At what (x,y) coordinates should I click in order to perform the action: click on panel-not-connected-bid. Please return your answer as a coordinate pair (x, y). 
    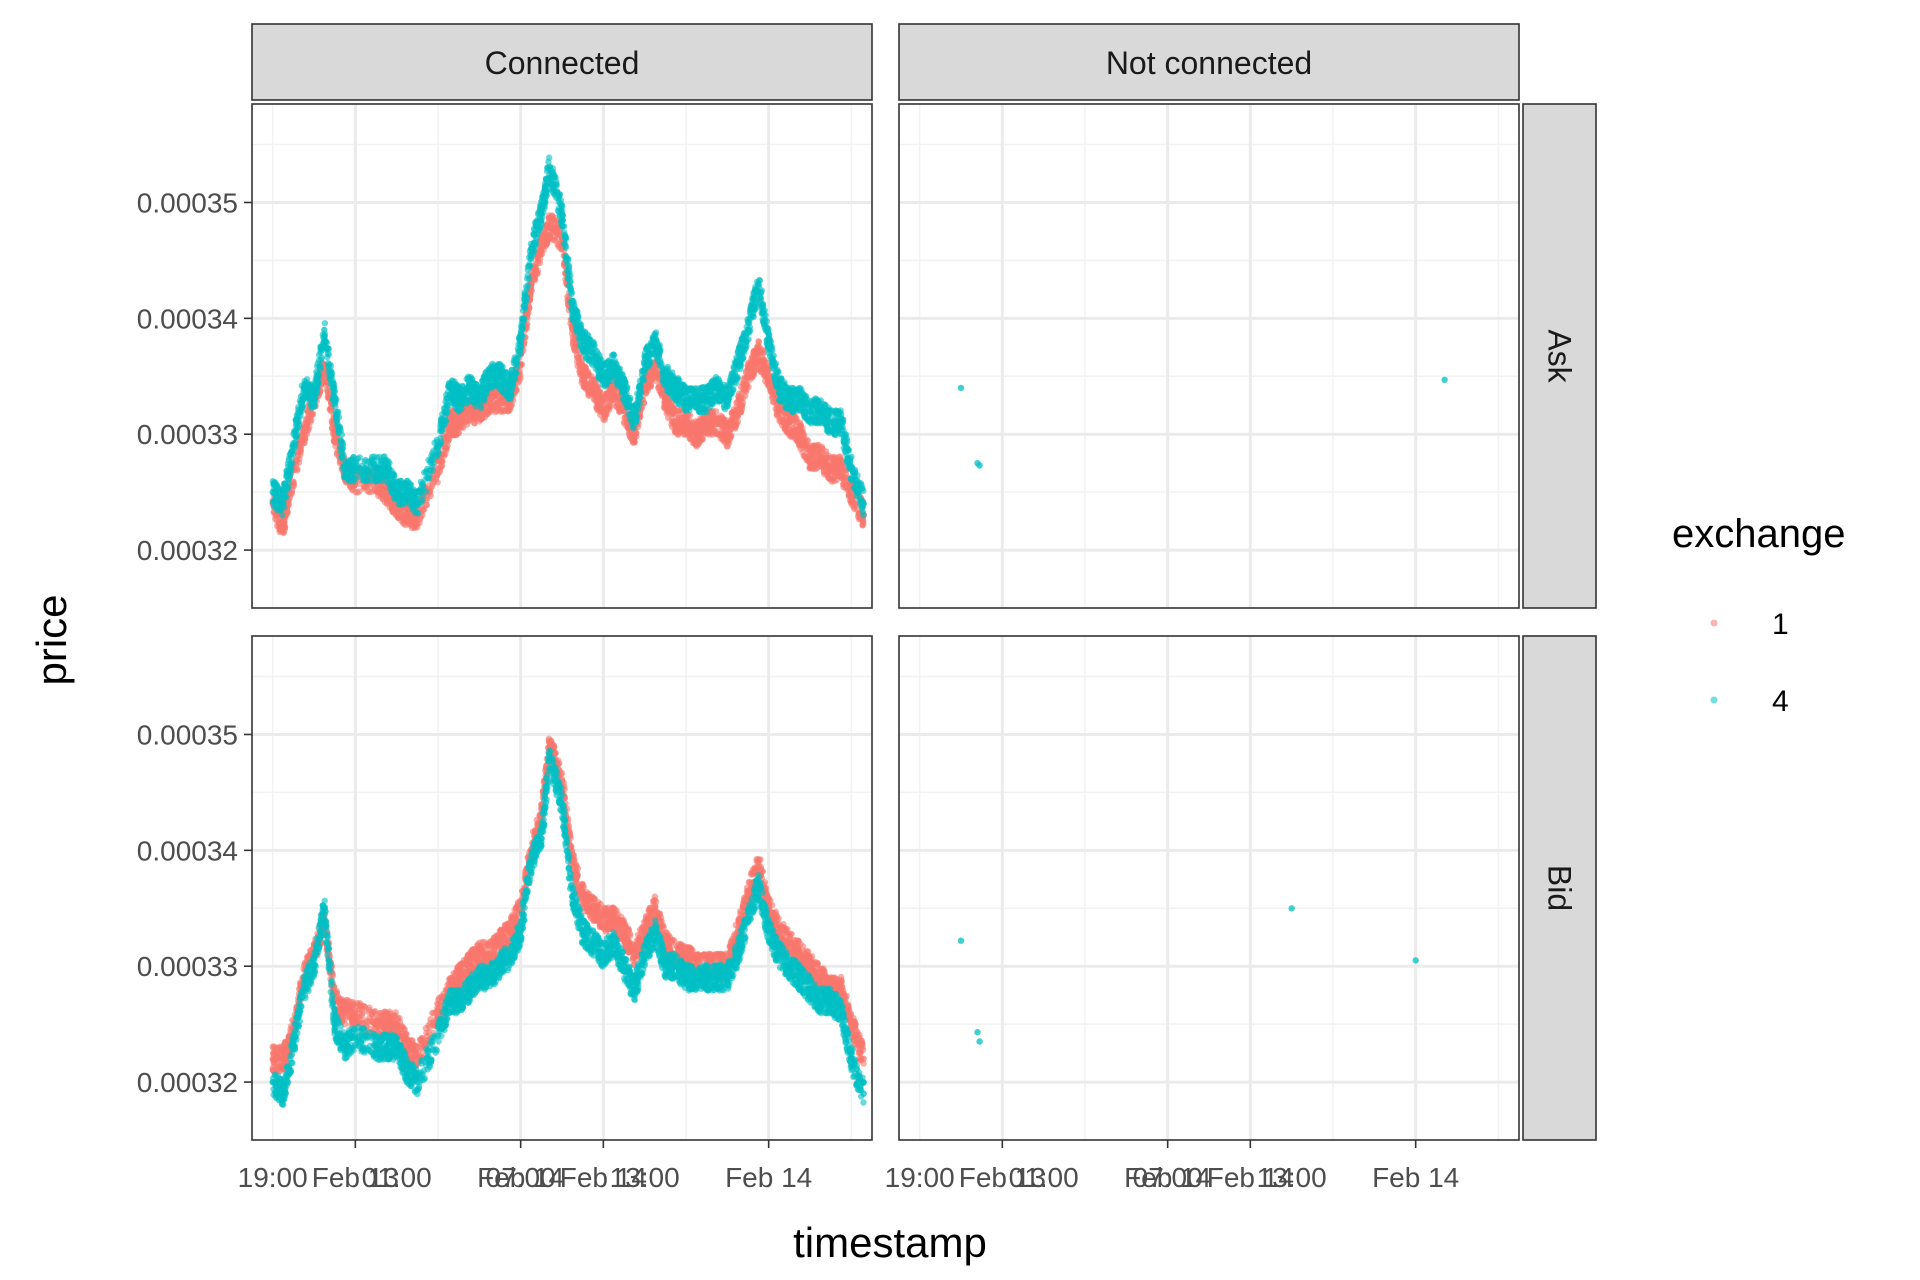
    Looking at the image, I should click on (1209, 888).